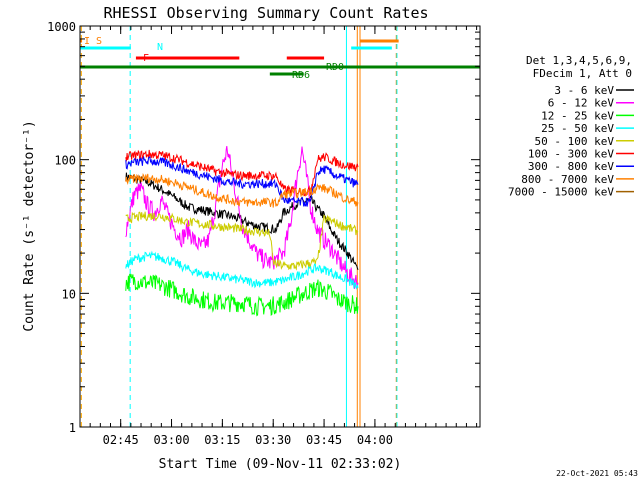 This screenshot has width=640, height=480. Describe the element at coordinates (571, 166) in the screenshot. I see `legend-entry-label: 300 - 800 keV` at that location.